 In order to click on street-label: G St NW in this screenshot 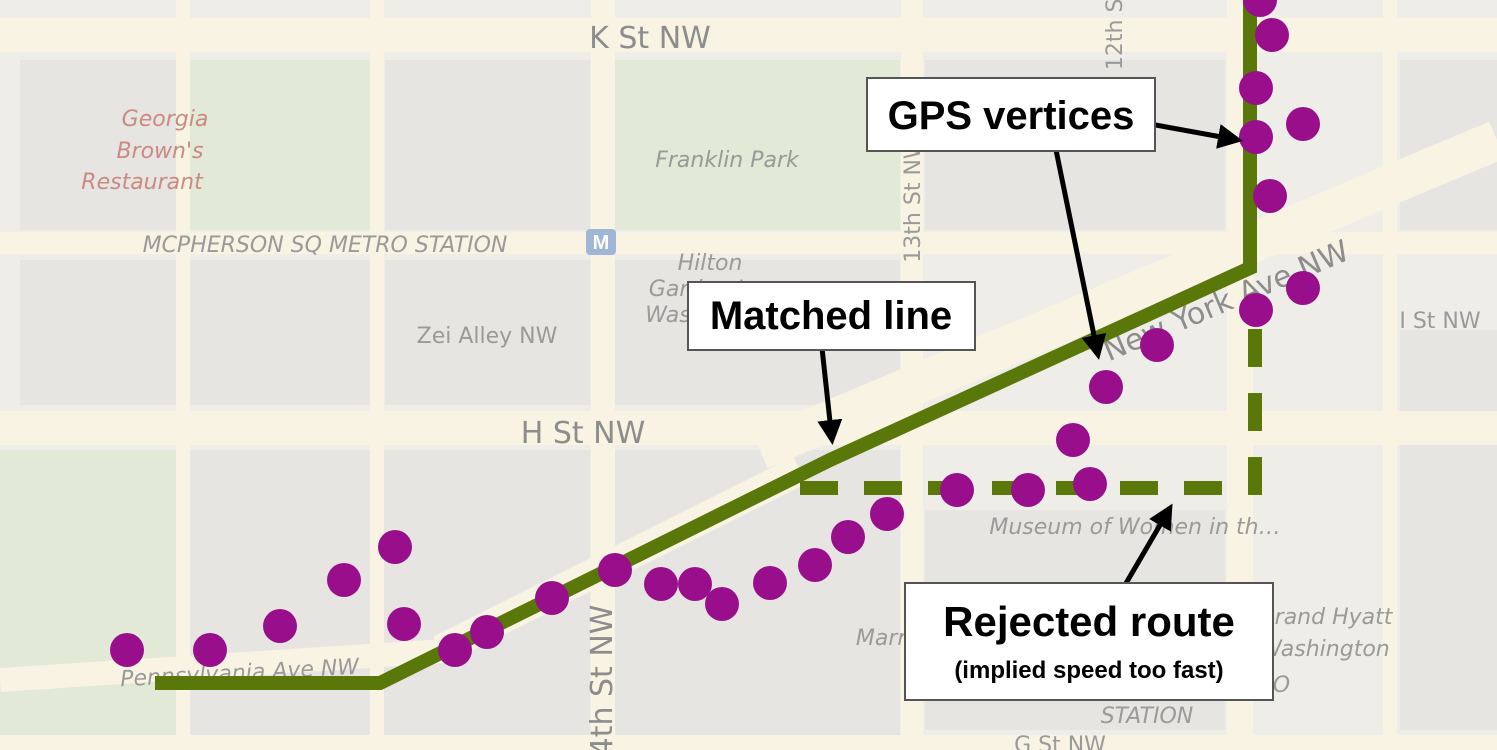, I will do `click(1060, 741)`.